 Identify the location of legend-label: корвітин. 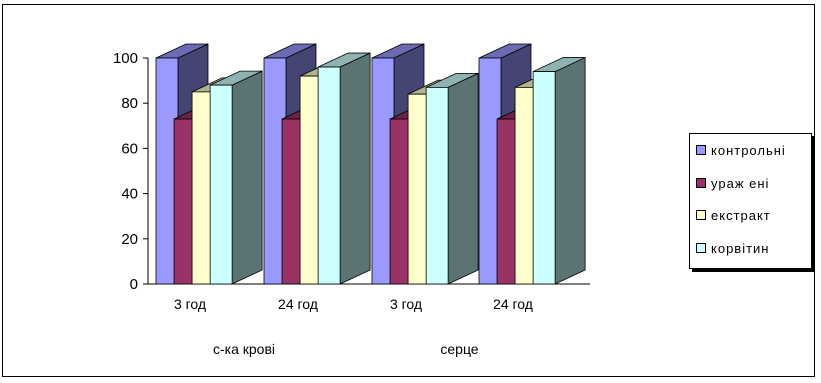
(740, 248).